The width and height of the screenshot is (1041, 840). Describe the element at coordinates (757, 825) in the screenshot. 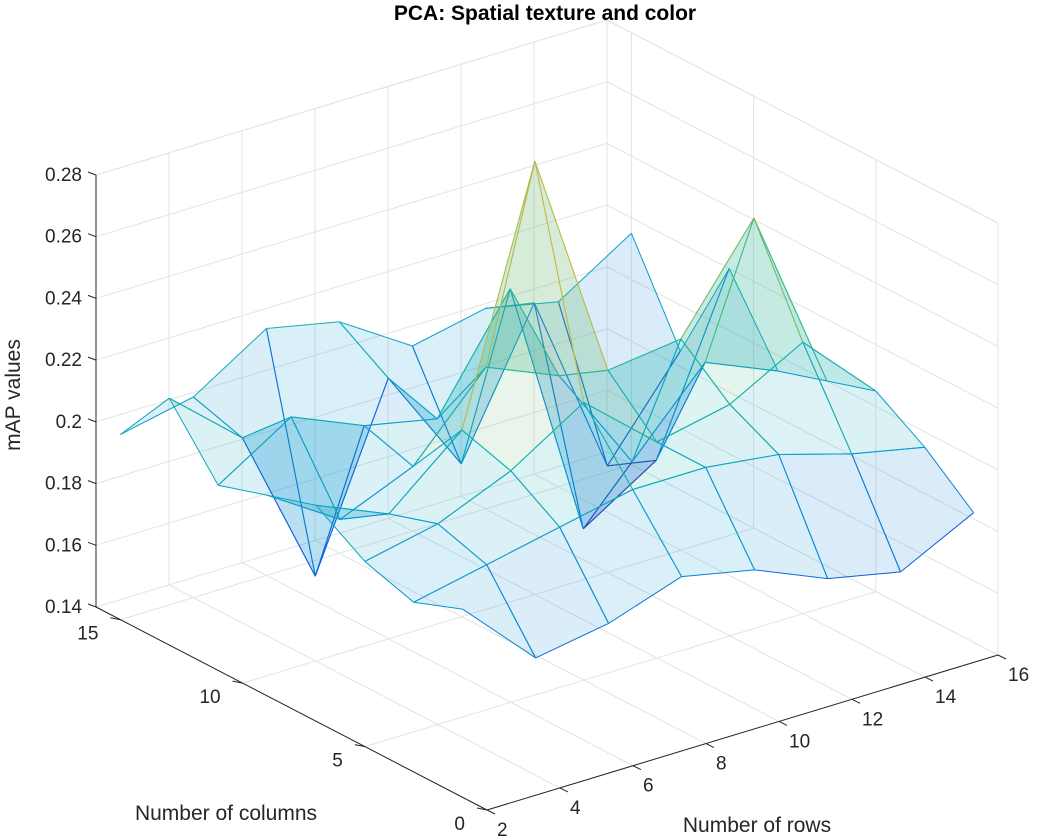

I see `x-axis-label: Number of rows` at that location.